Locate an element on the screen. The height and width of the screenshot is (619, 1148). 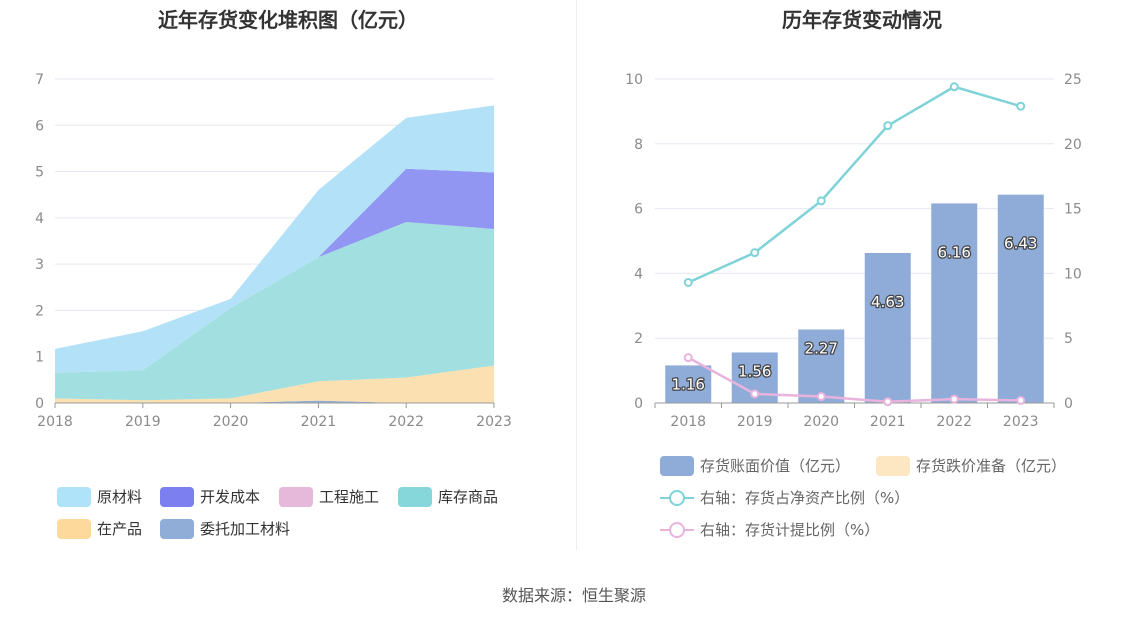
y-tick-label: 8 is located at coordinates (638, 145).